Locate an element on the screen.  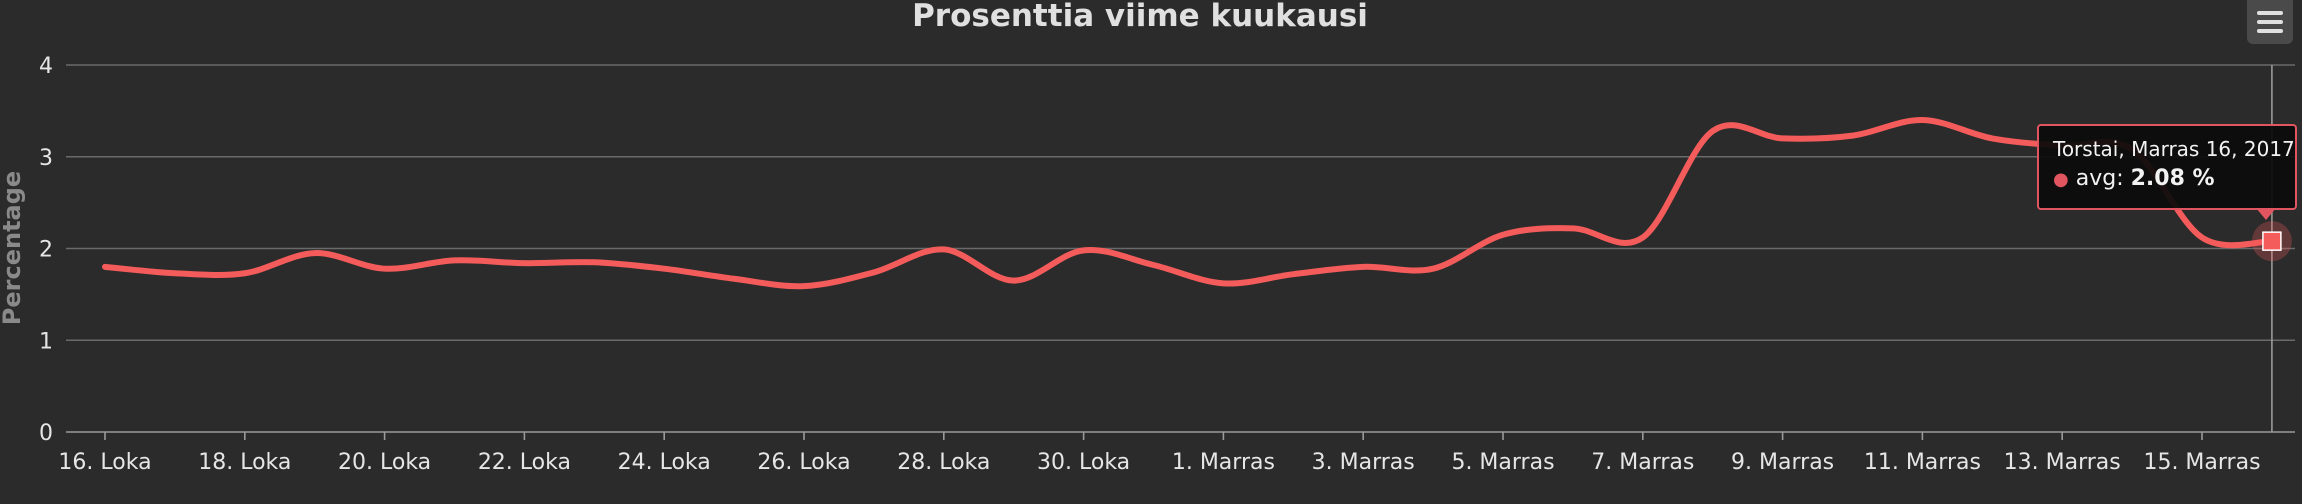
x-tick-label: 5. Marras is located at coordinates (1502, 462).